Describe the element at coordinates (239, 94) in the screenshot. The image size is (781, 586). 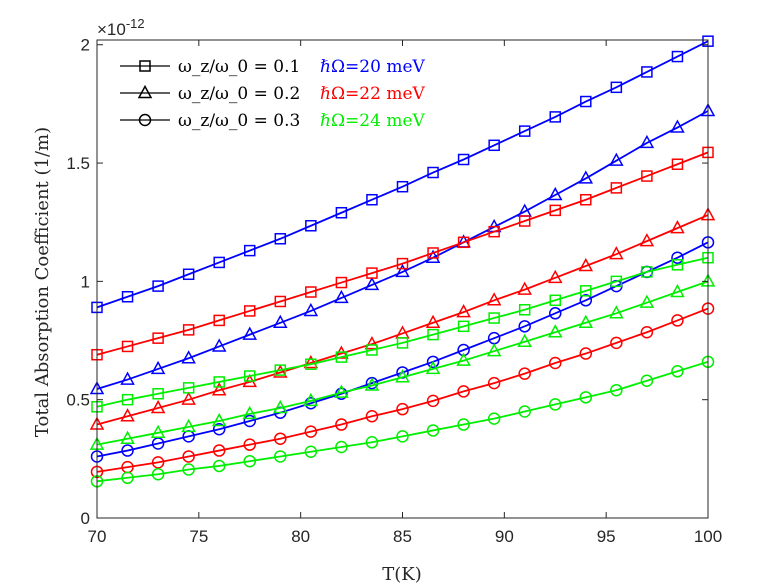
I see `legend-marker-label-1: ω_z/ω_0 = 0.2` at that location.